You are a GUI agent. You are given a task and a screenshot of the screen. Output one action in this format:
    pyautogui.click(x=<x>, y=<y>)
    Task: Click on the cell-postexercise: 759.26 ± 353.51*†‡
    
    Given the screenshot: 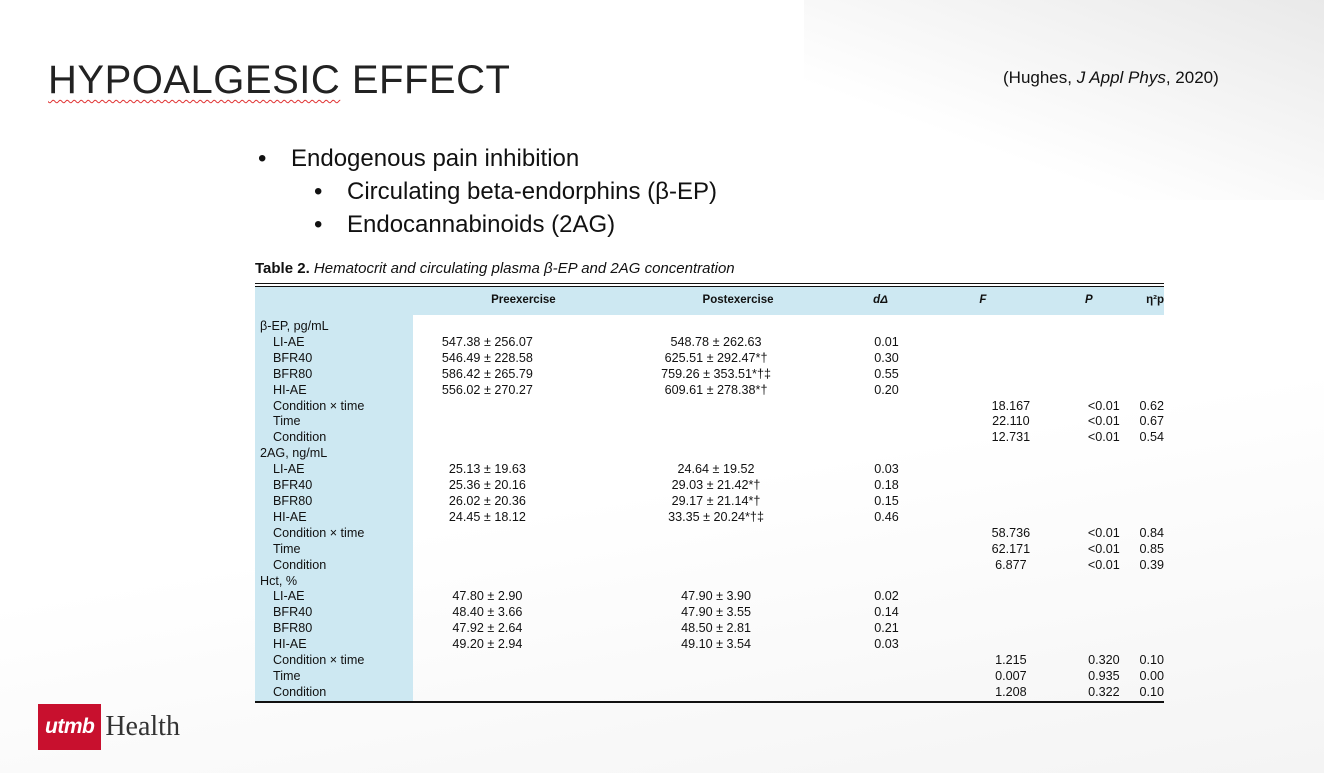 What is the action you would take?
    pyautogui.click(x=716, y=373)
    